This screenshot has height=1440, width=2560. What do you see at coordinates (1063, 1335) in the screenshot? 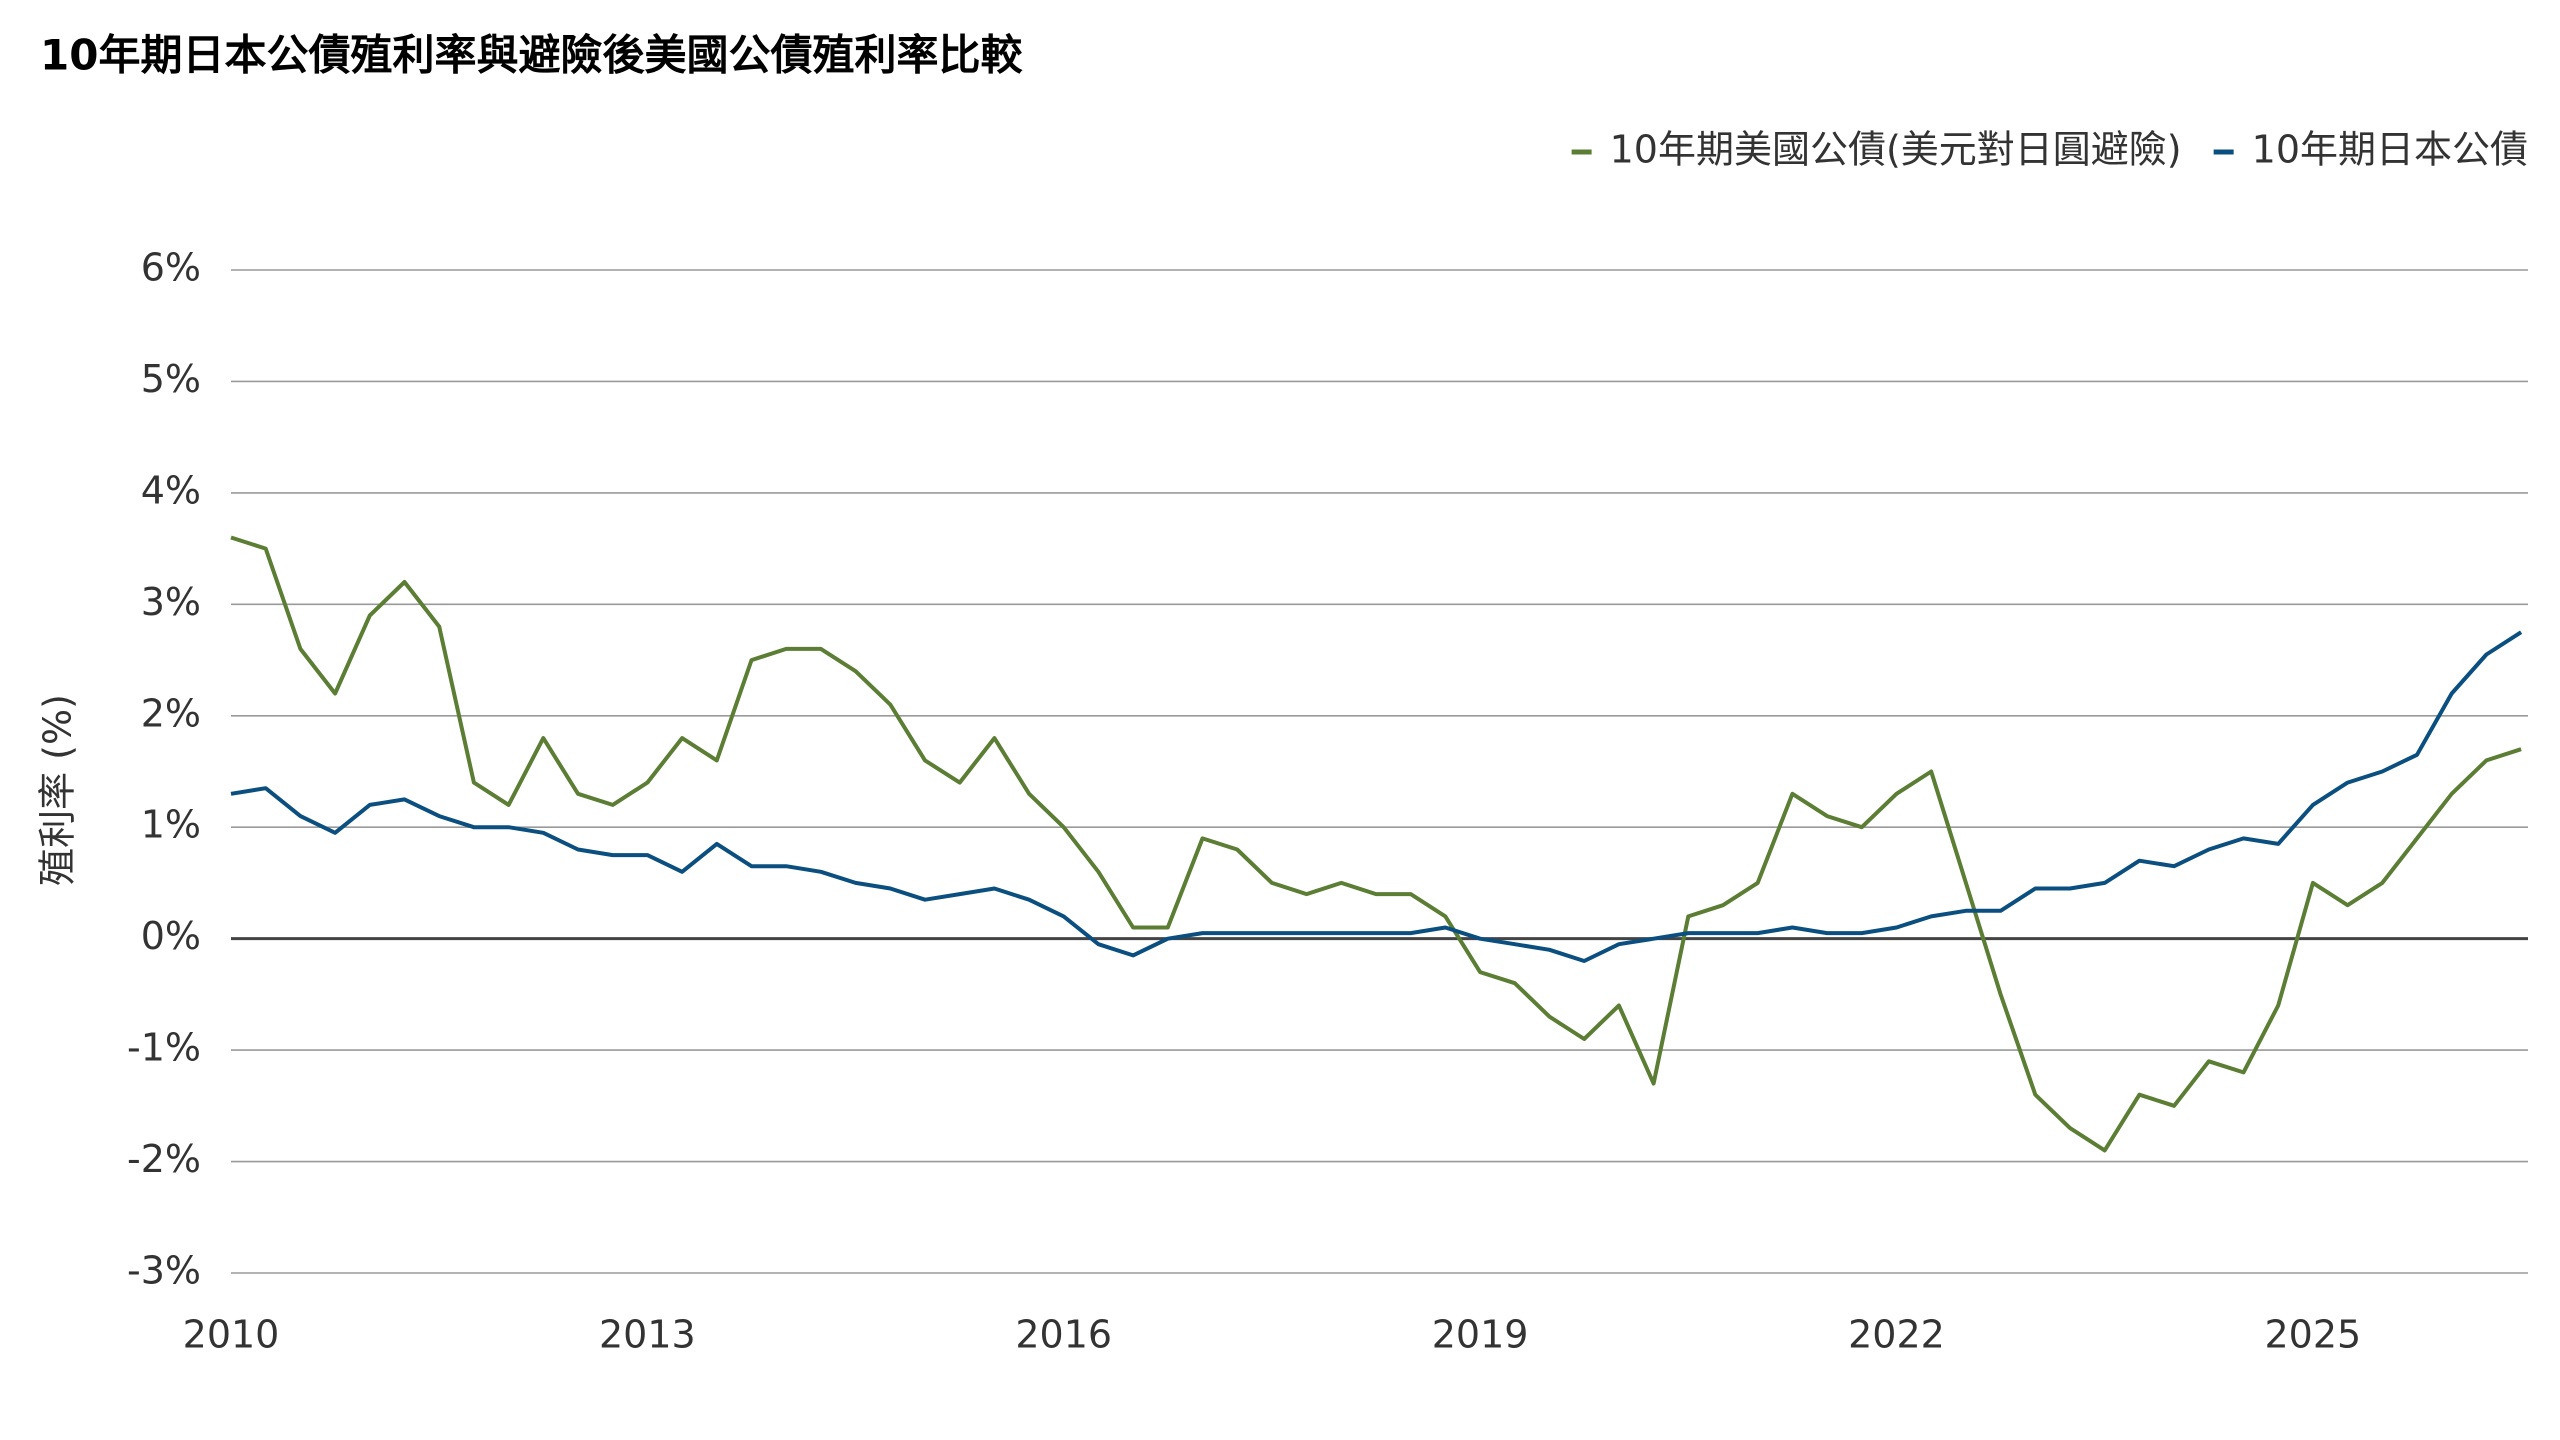
I see `x-tick-label: 2016` at bounding box center [1063, 1335].